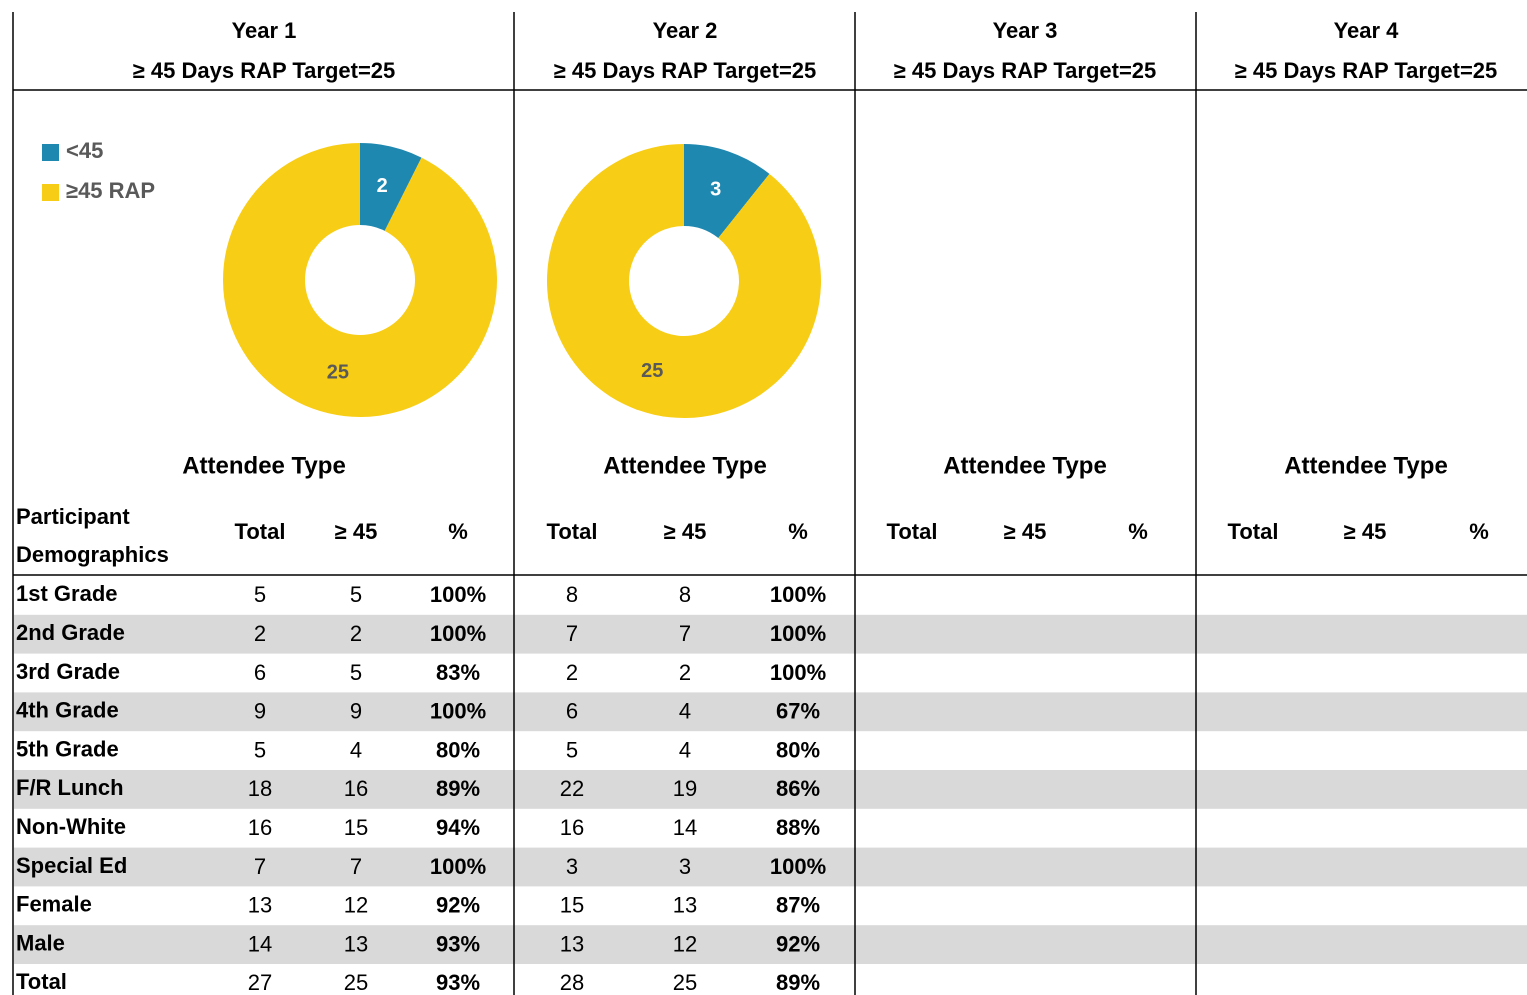  Describe the element at coordinates (685, 827) in the screenshot. I see `cell: 14` at that location.